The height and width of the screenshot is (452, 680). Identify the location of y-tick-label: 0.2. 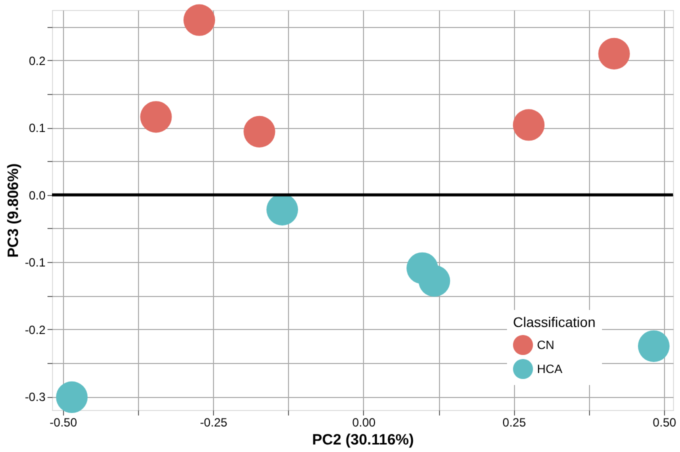
(37, 61).